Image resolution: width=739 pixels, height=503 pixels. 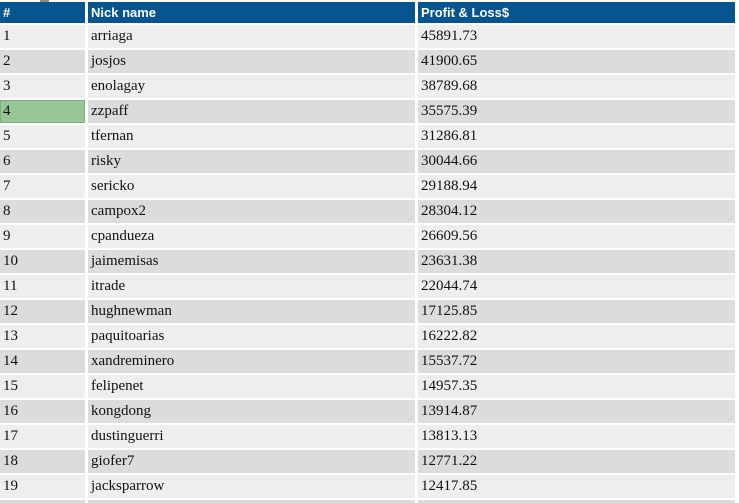 I want to click on rank-cell: 6, so click(x=42, y=161).